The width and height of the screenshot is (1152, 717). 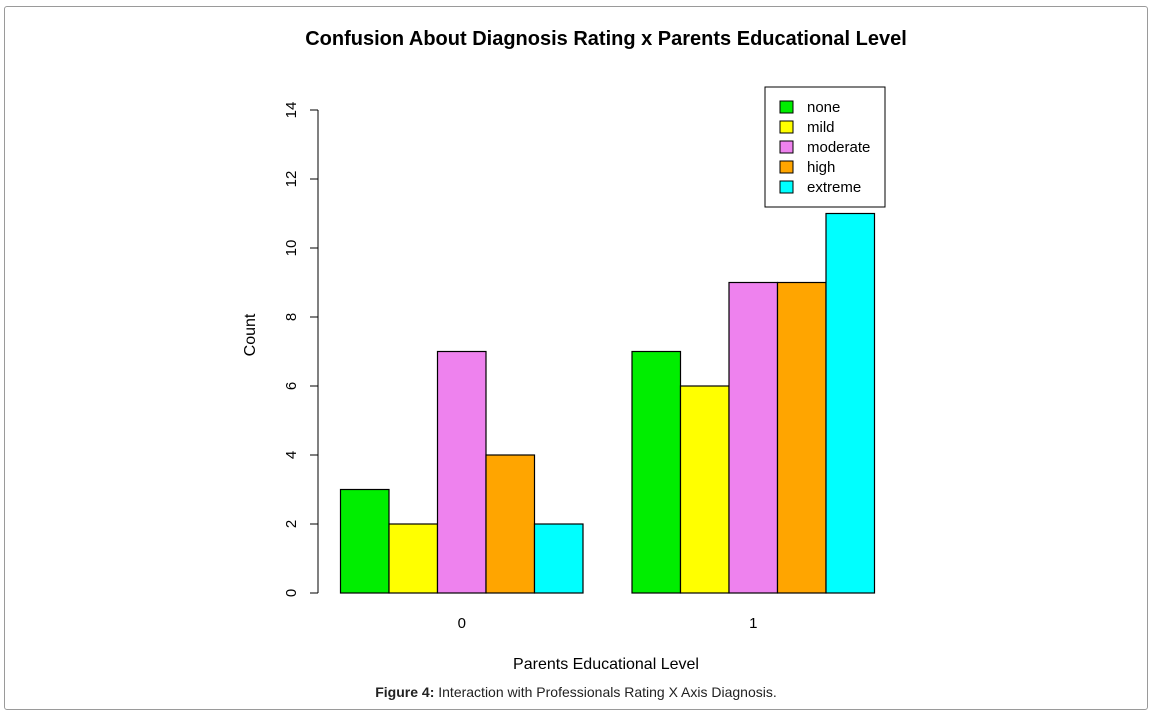 I want to click on legend-label-high: high, so click(x=821, y=167).